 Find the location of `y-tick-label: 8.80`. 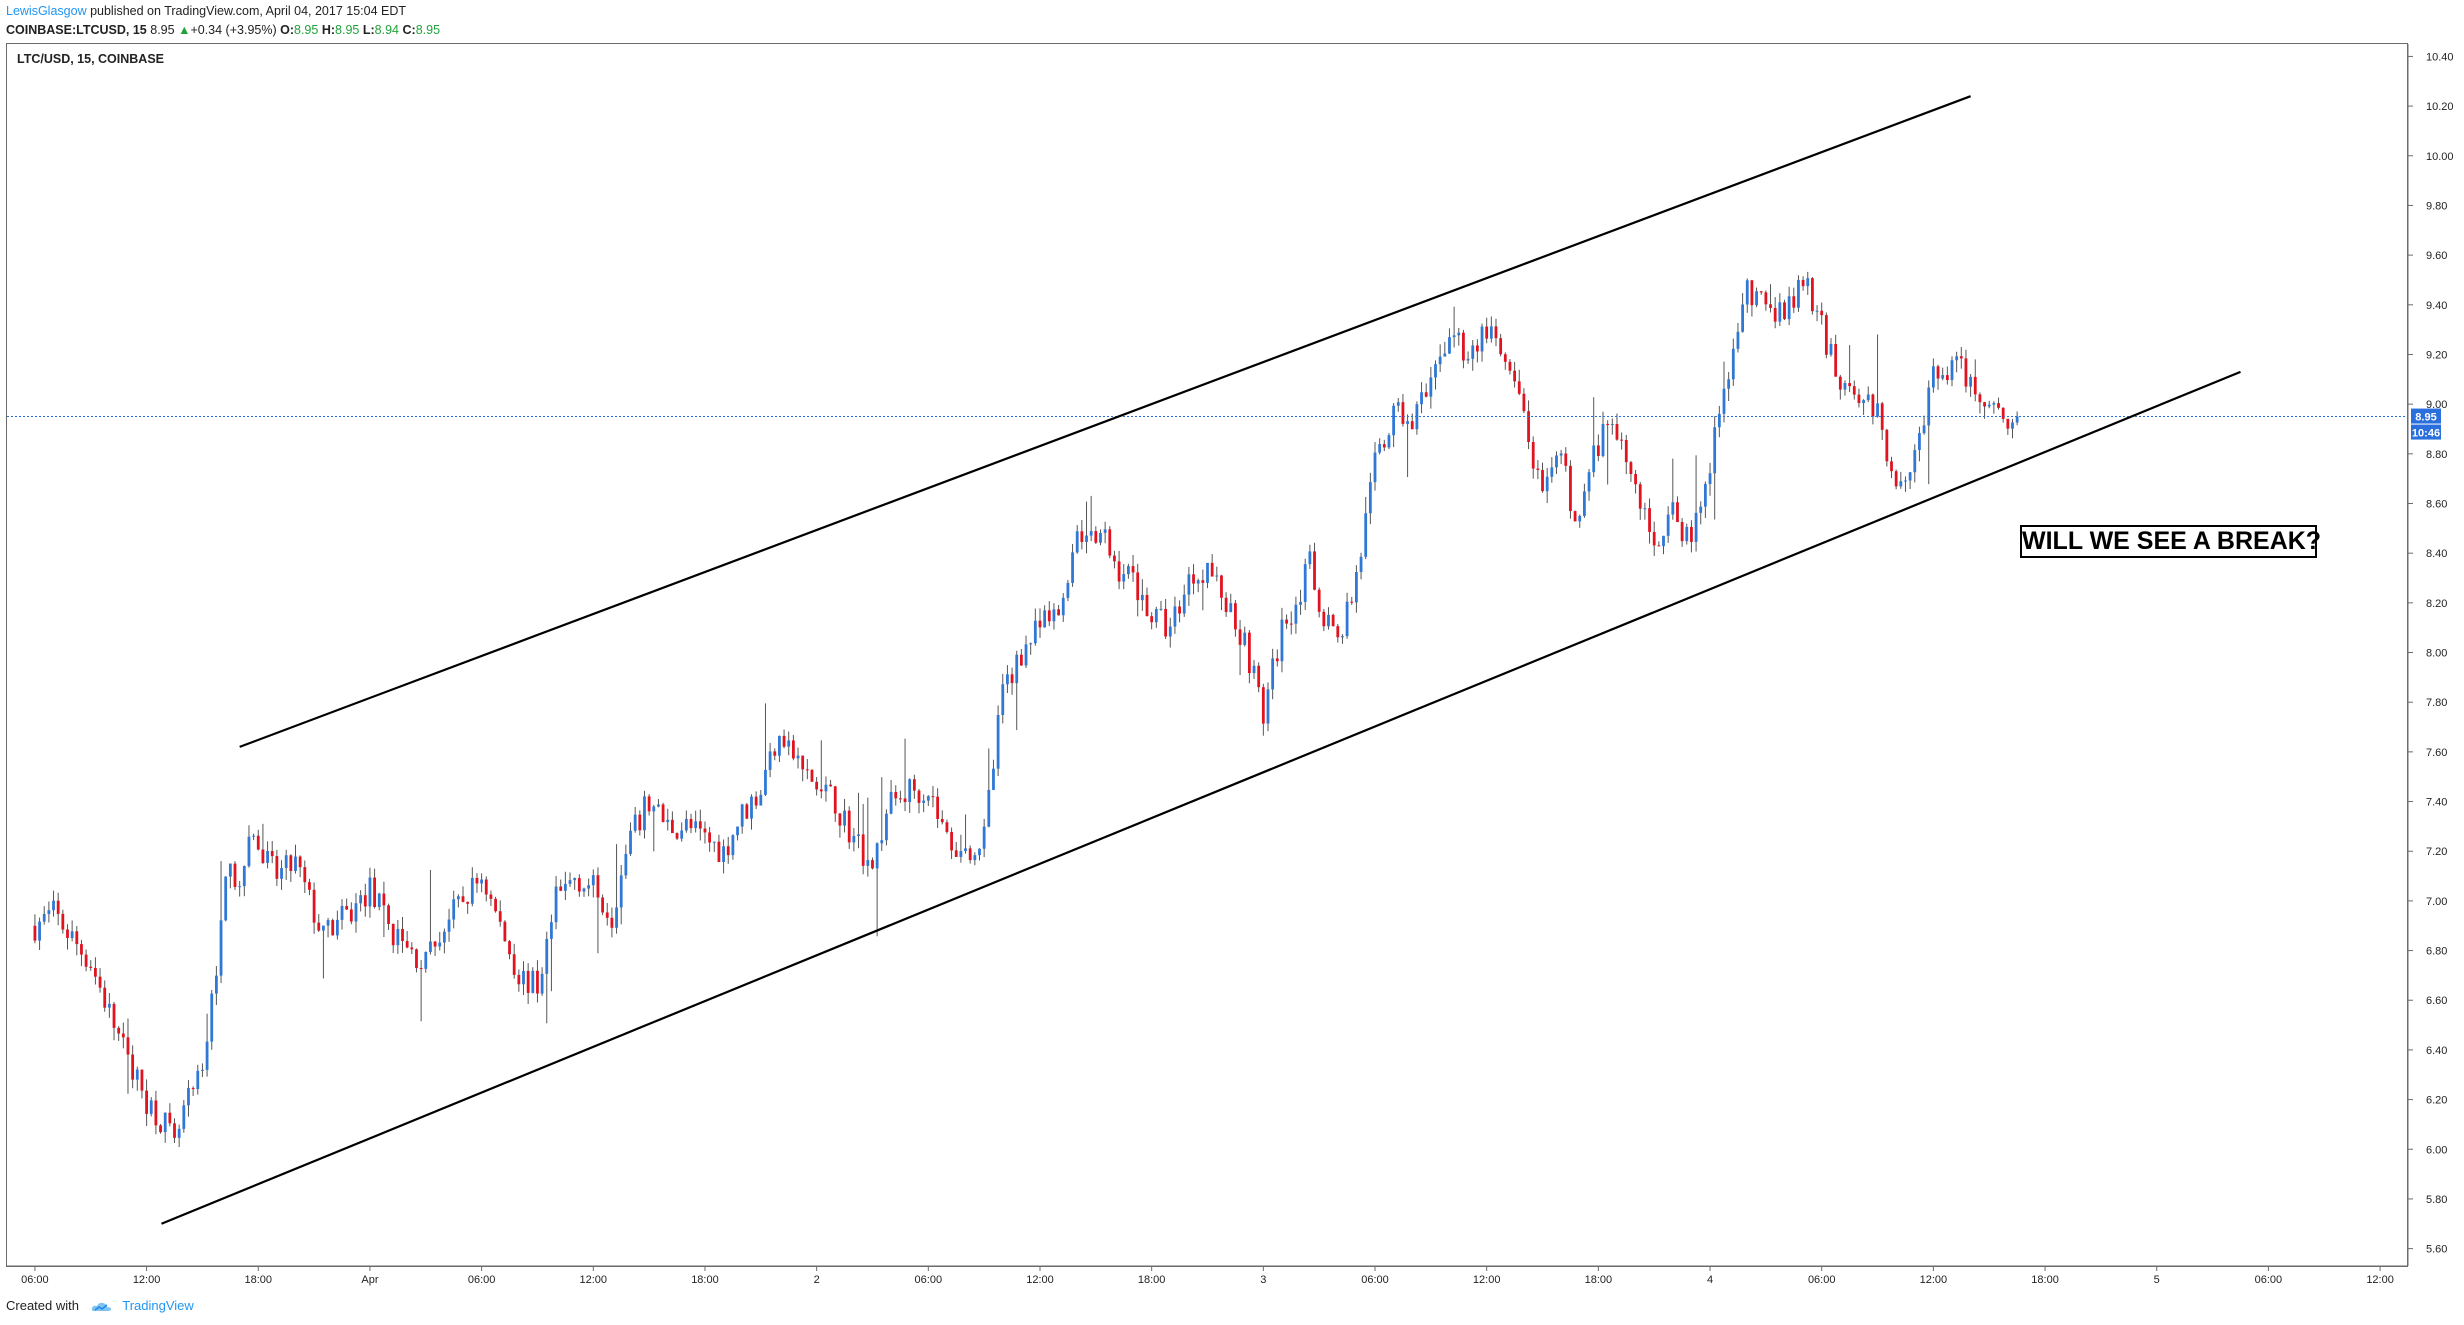

y-tick-label: 8.80 is located at coordinates (2436, 455).